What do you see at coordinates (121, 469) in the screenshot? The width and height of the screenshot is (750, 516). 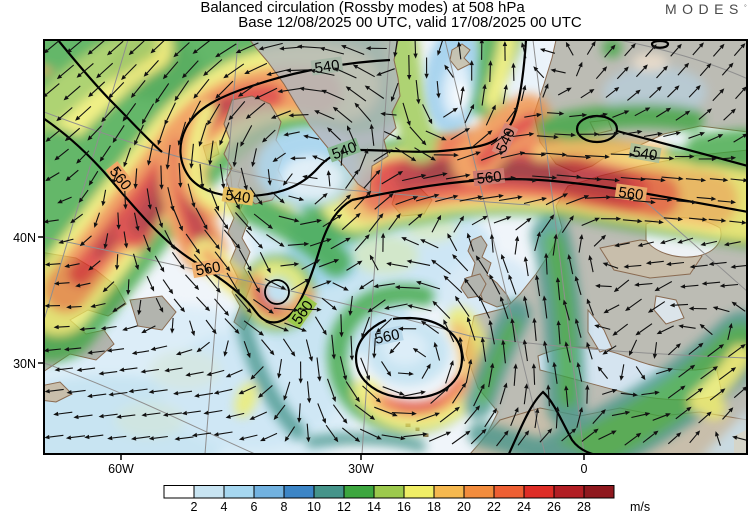 I see `svg-text: 60W` at bounding box center [121, 469].